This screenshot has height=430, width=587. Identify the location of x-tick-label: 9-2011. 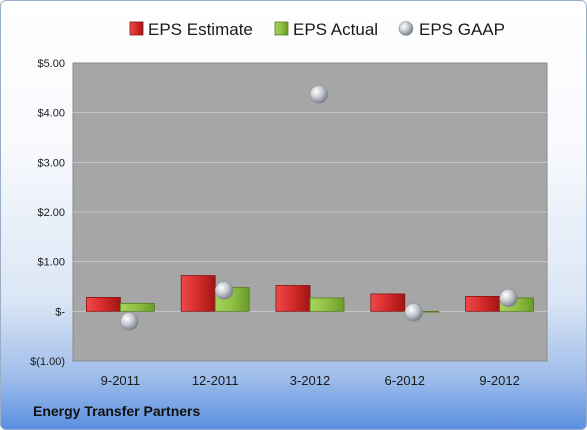
(121, 380).